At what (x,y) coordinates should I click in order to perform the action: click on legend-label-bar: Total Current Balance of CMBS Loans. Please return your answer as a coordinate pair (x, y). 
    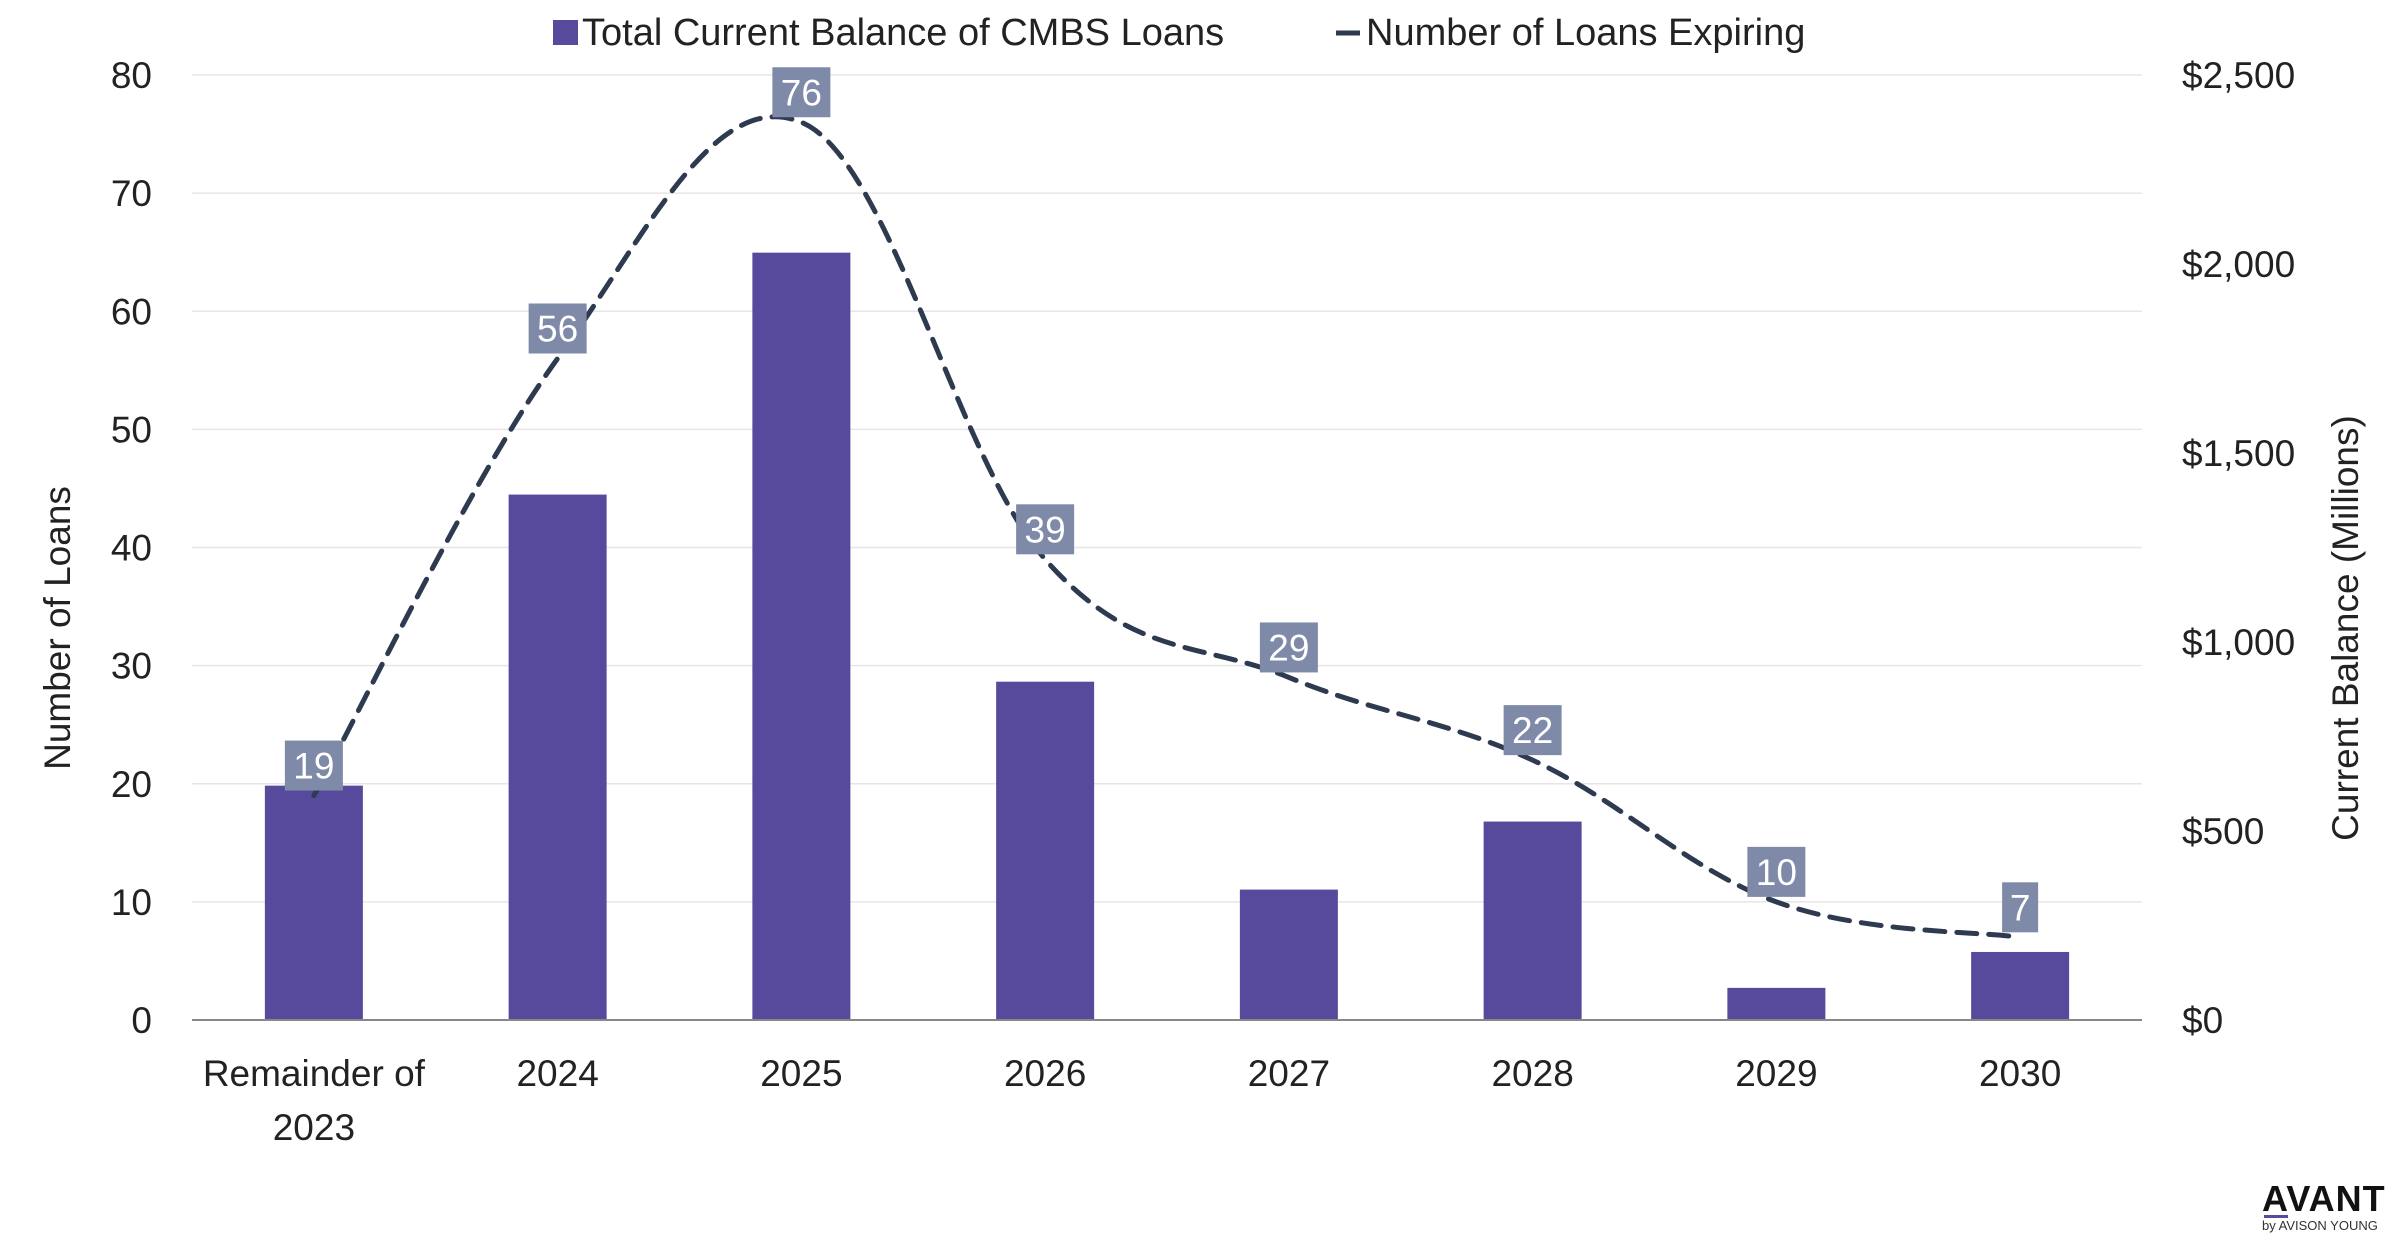
    Looking at the image, I should click on (903, 33).